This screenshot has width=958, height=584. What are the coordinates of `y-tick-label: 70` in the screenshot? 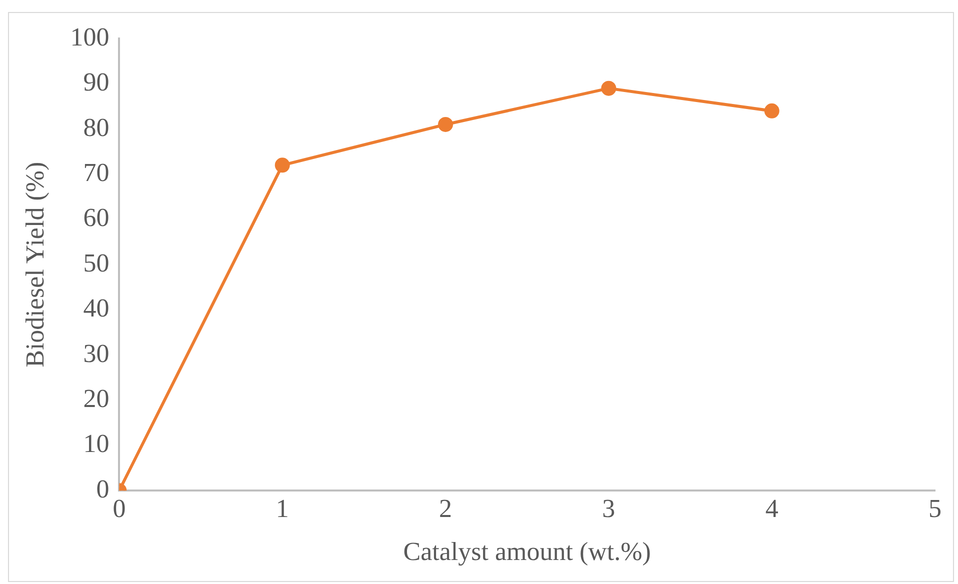 It's located at (96, 173).